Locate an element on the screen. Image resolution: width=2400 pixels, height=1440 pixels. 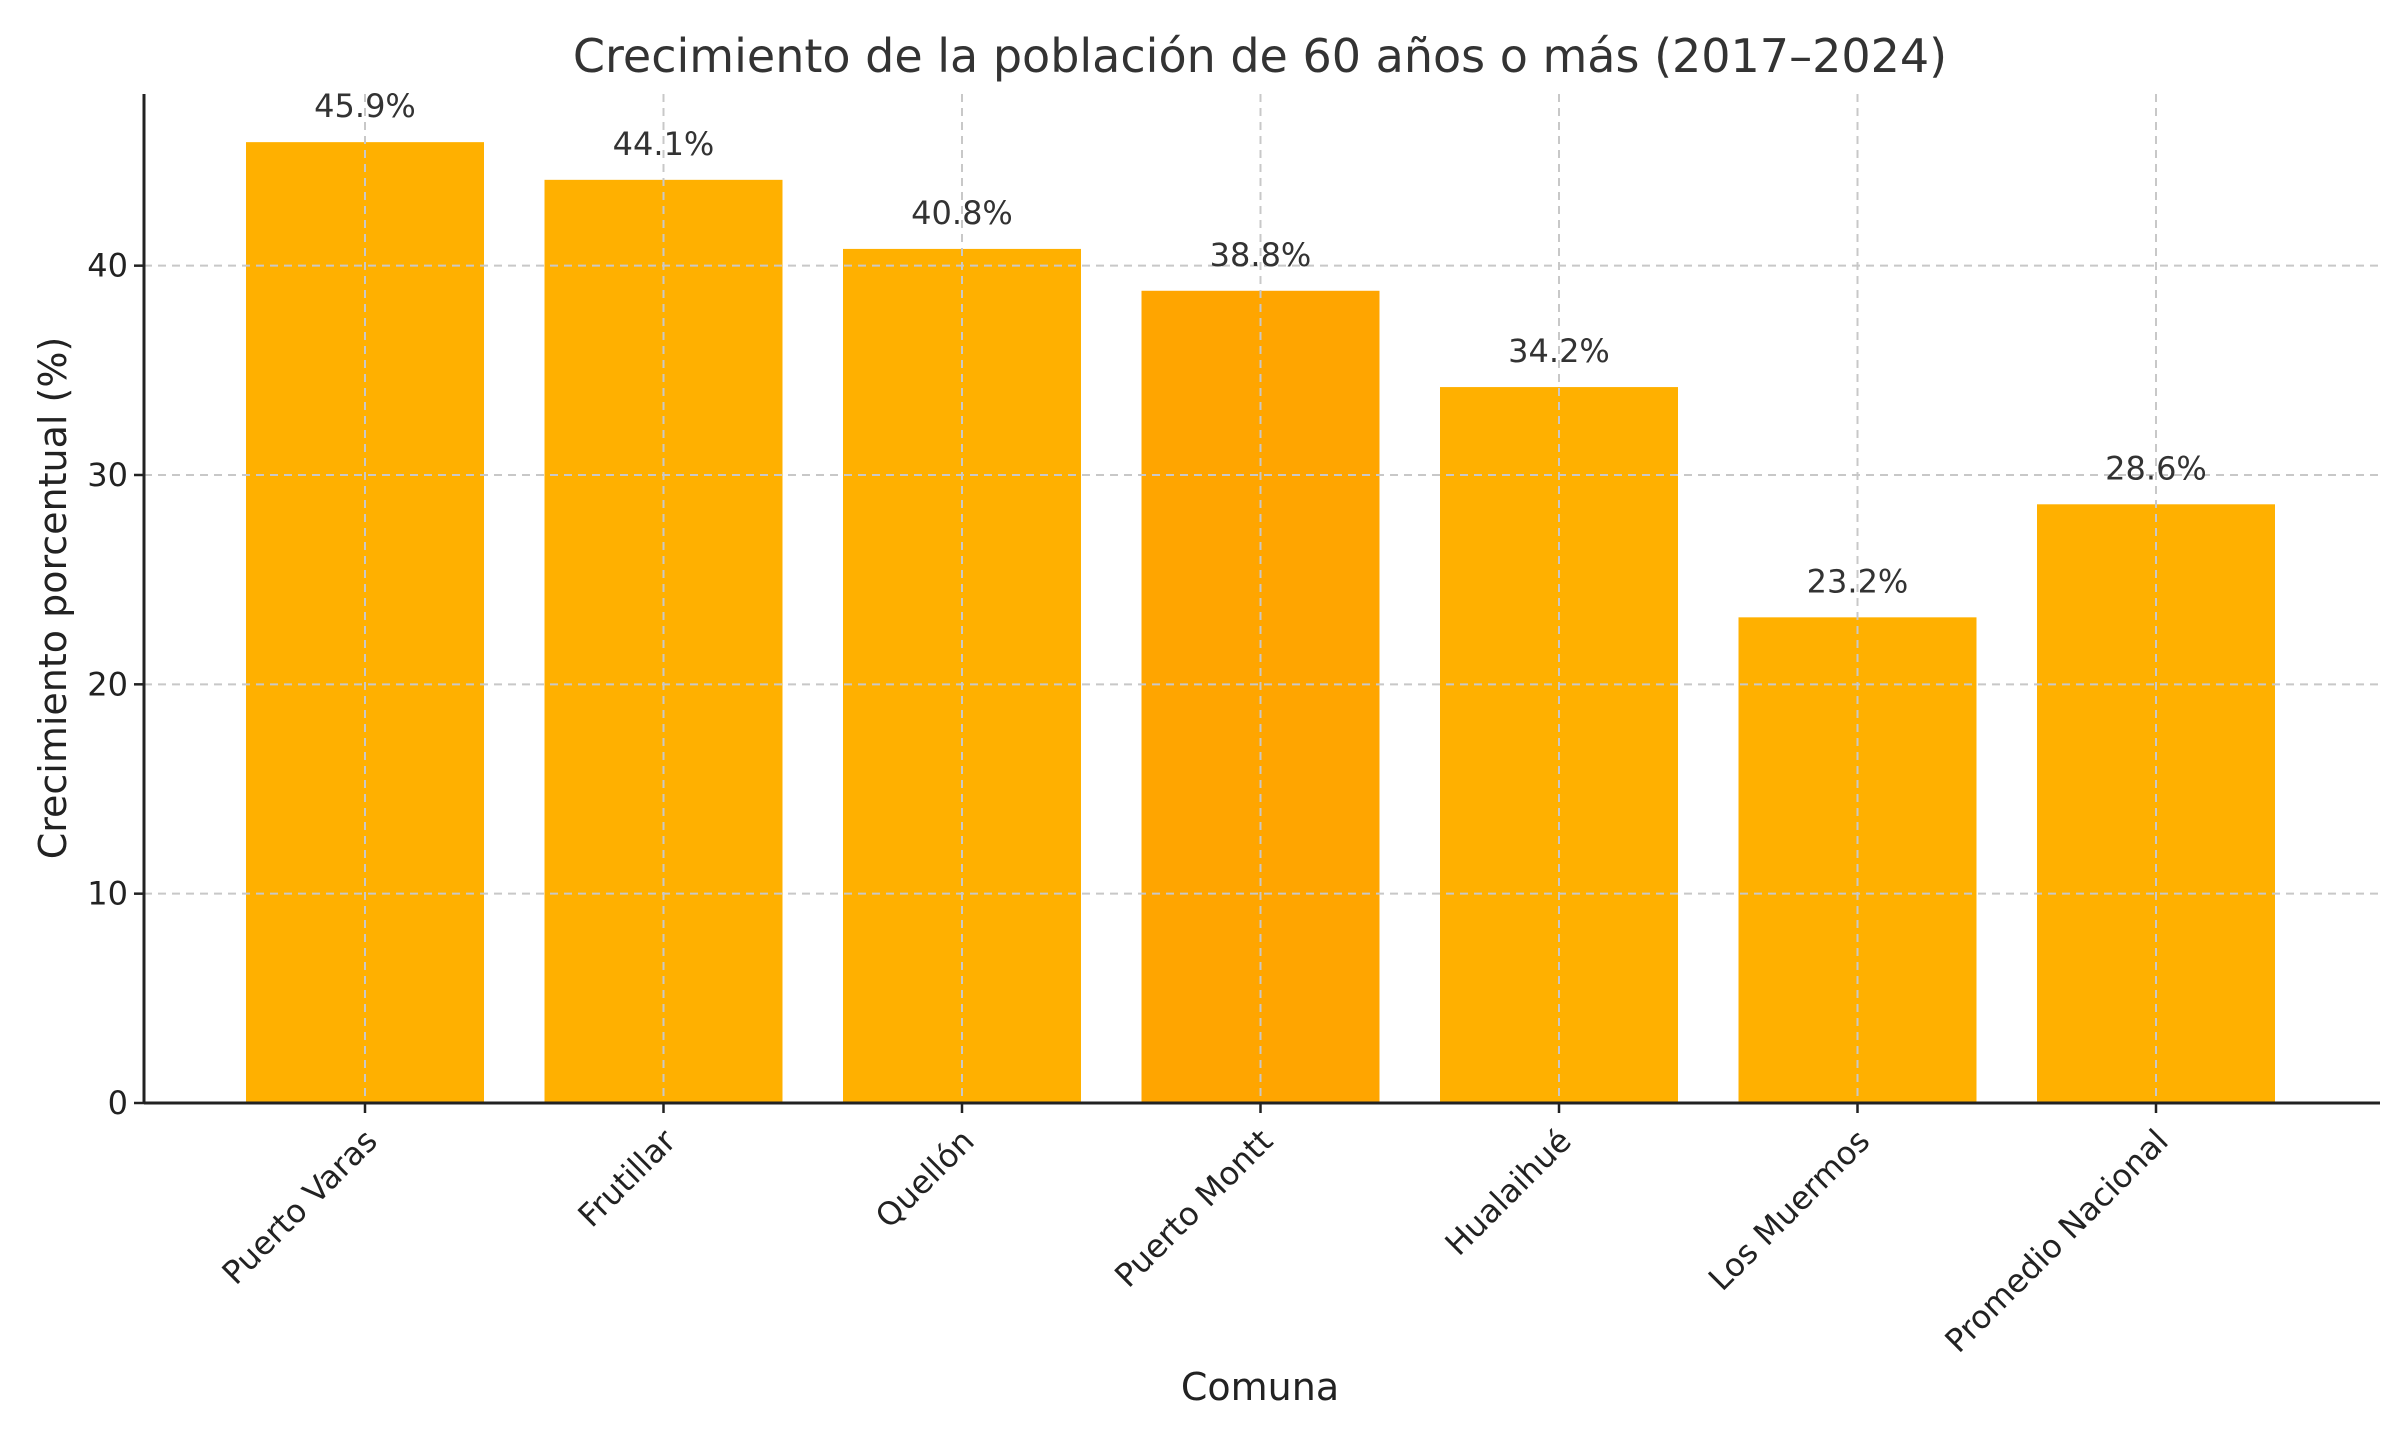
x-tick-label: Quellón is located at coordinates (925, 1179).